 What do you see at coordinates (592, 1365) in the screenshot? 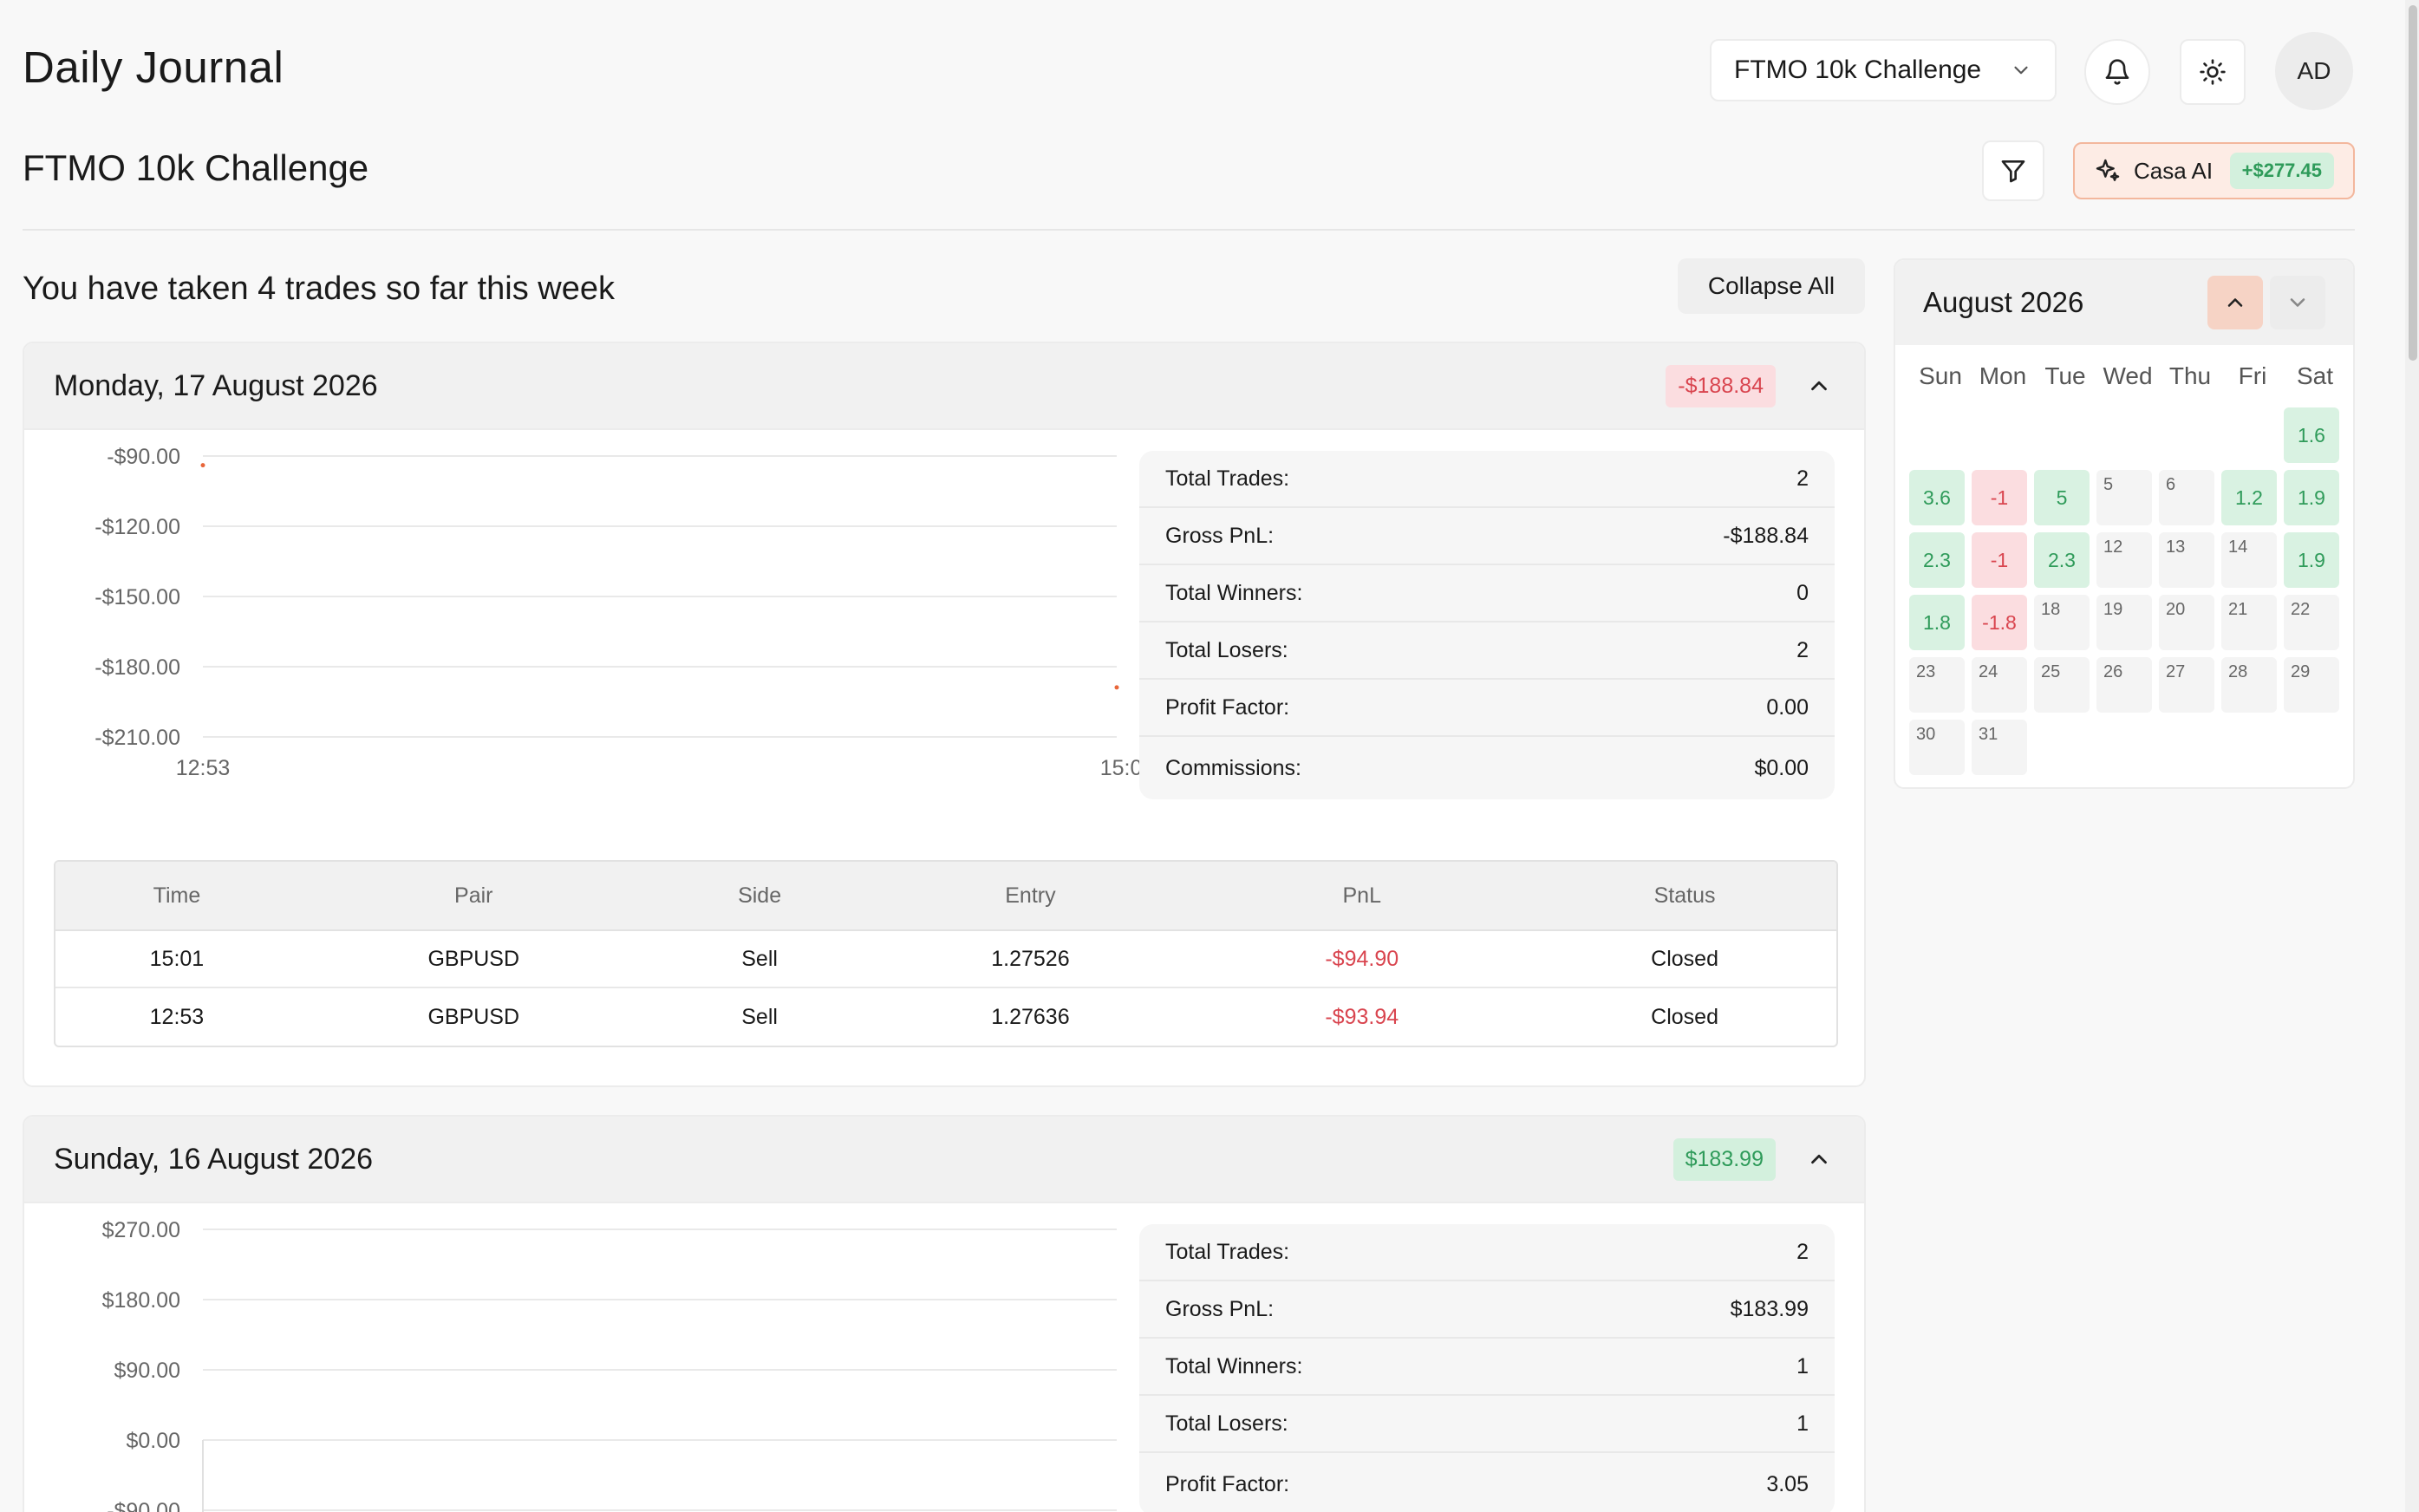
I see `day-pnl-chart: $270.00 $180.00 $90.00 $0.00 -$90.00` at bounding box center [592, 1365].